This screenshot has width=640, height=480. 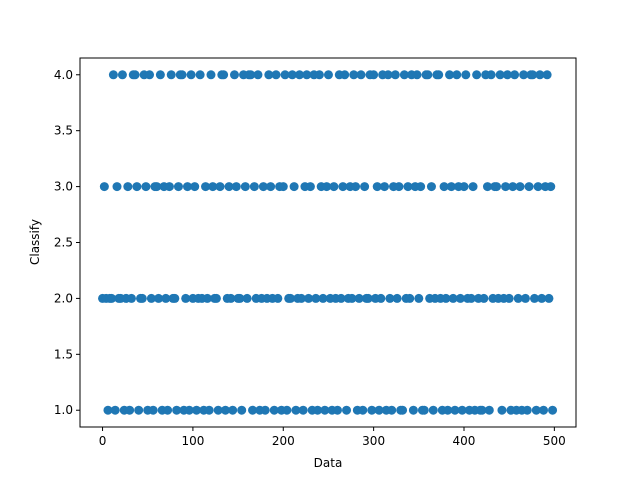 What do you see at coordinates (63, 187) in the screenshot?
I see `y-tick-label: 3.0` at bounding box center [63, 187].